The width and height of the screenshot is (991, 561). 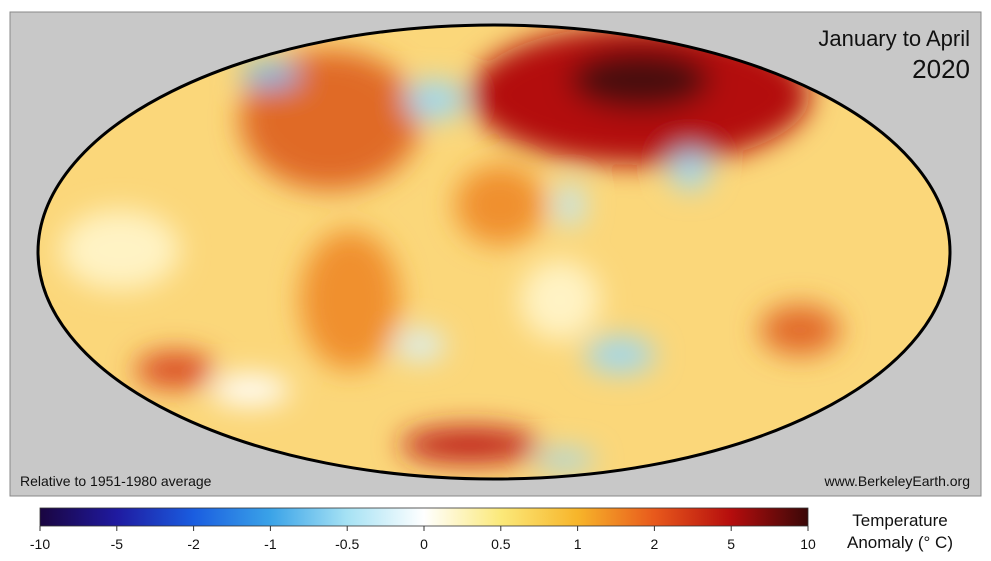 What do you see at coordinates (896, 481) in the screenshot?
I see `source: www.BerkeleyEarth.org` at bounding box center [896, 481].